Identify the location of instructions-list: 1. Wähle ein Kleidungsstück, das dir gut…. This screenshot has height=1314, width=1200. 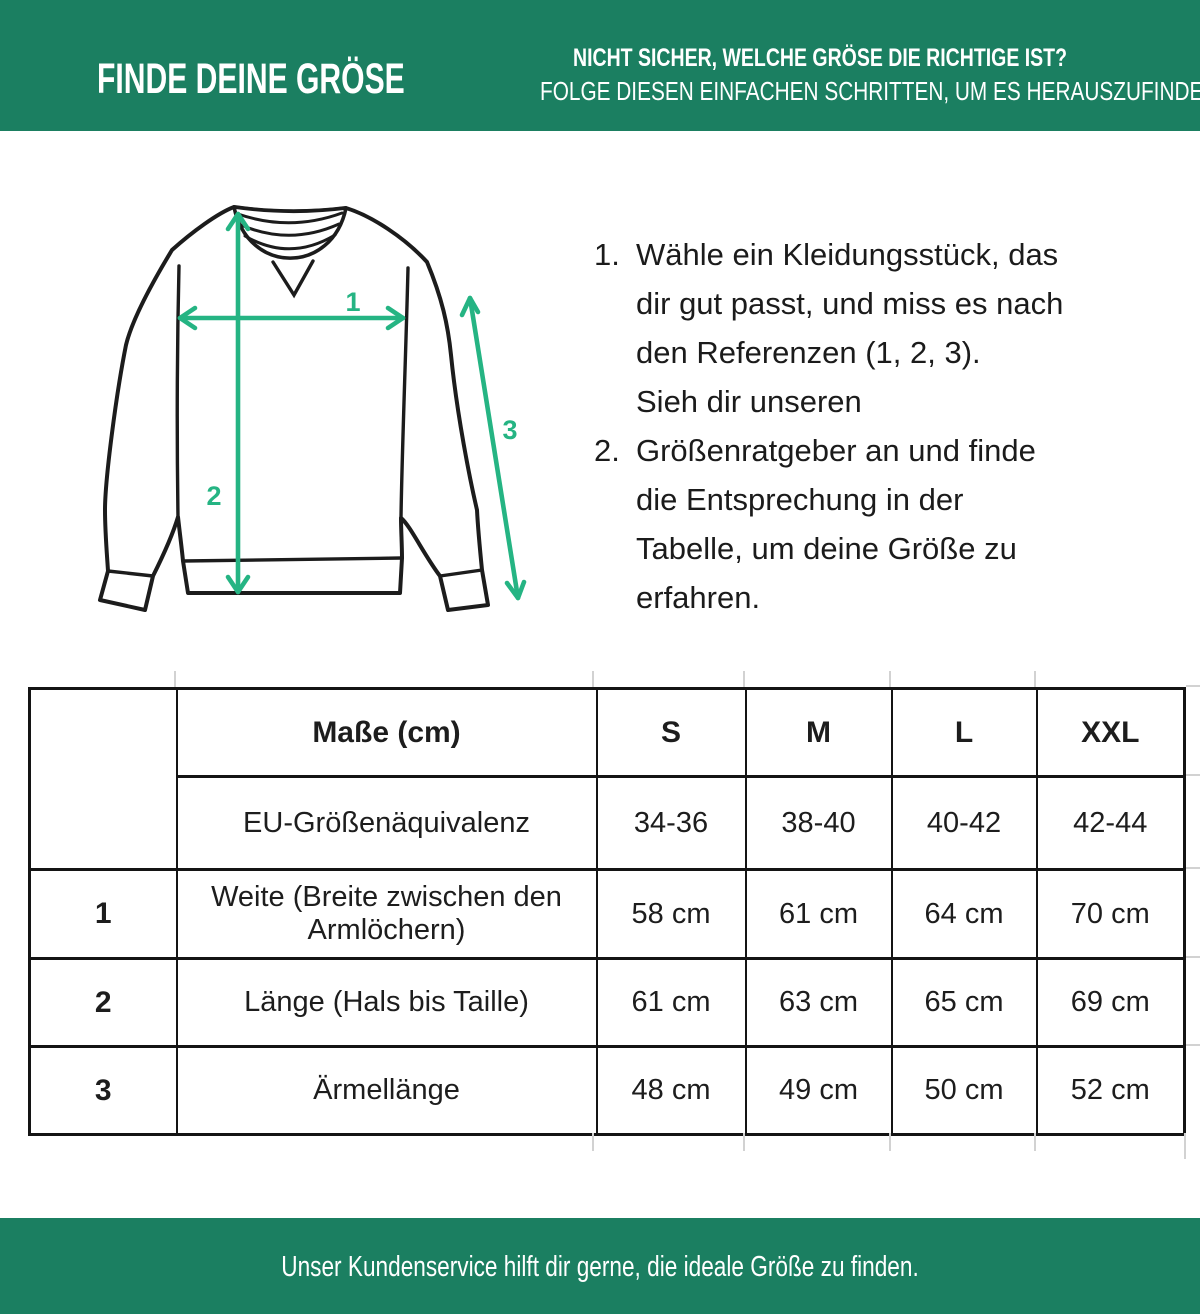
(844, 426).